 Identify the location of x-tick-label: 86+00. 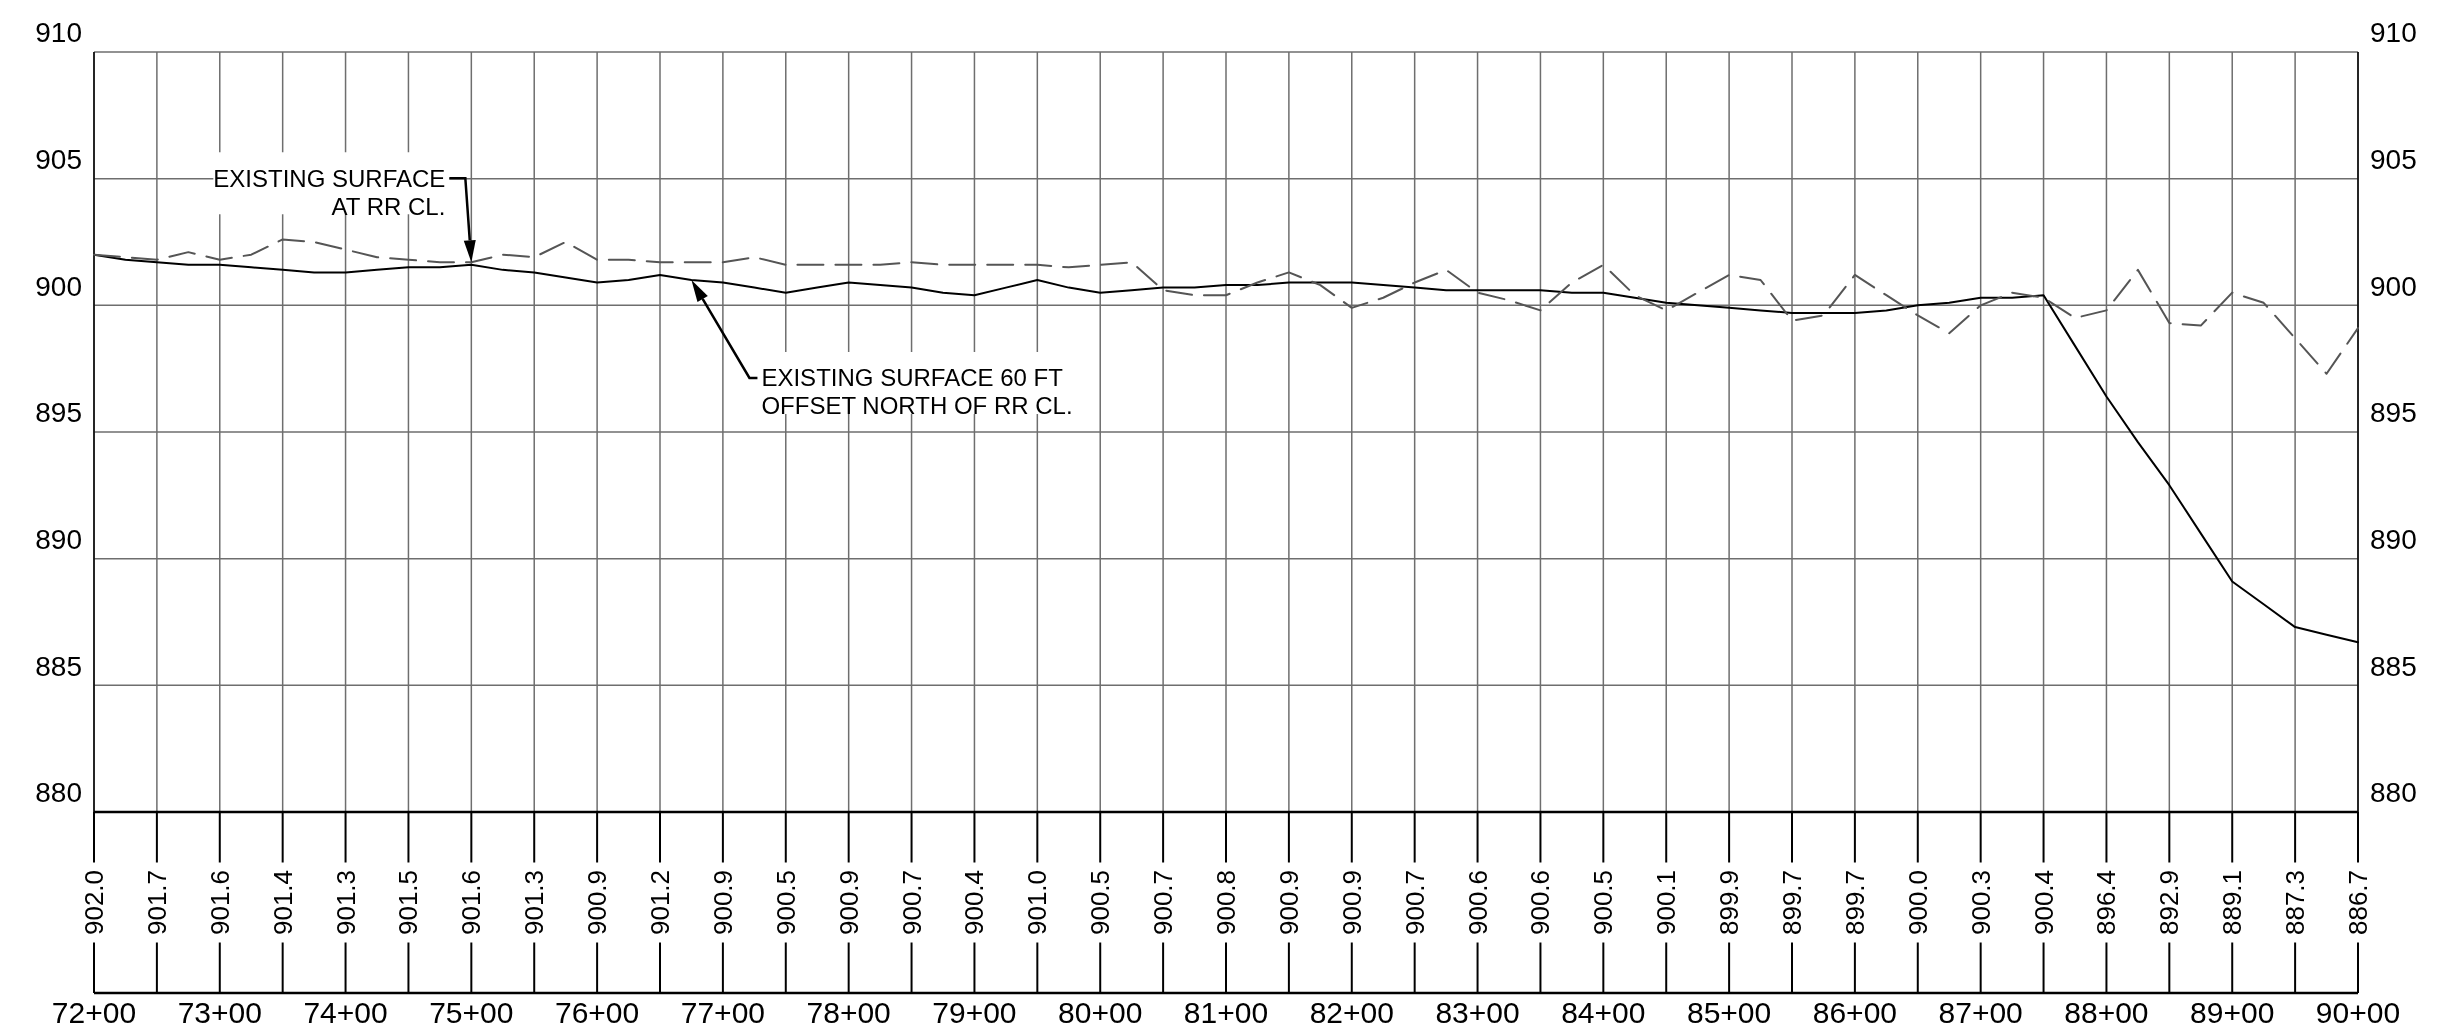
(1855, 1012).